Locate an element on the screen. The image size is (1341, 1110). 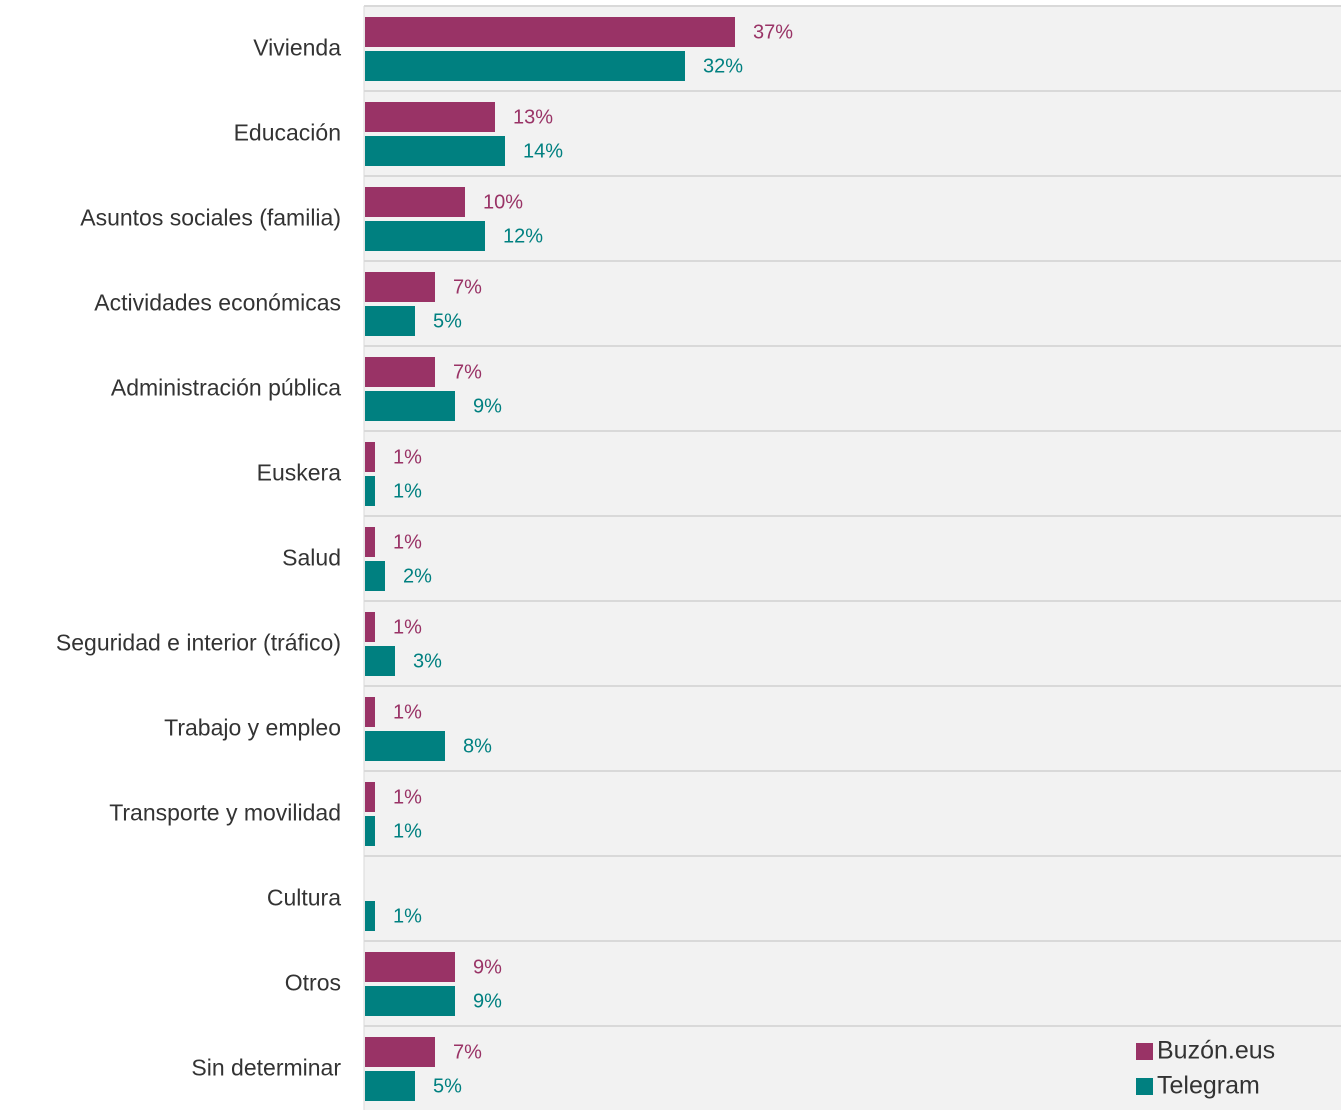
category-label: Trabajo y empleo is located at coordinates (252, 728).